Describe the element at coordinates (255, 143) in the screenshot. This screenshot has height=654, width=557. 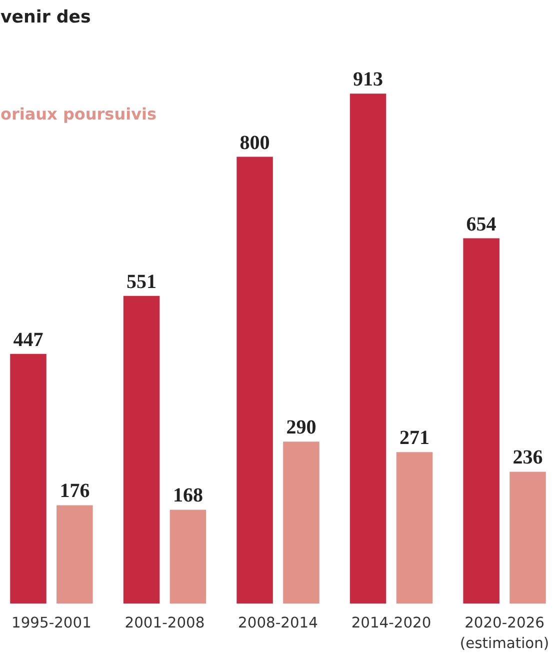
I see `data-label: 800` at that location.